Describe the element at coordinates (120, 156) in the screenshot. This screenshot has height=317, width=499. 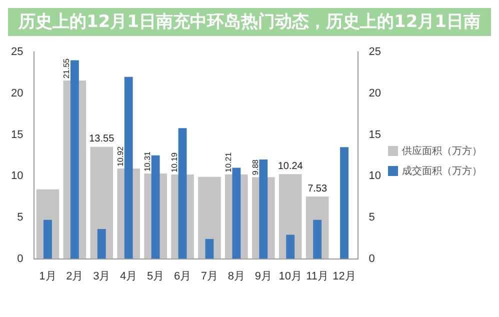
I see `data-label: 10.92` at that location.